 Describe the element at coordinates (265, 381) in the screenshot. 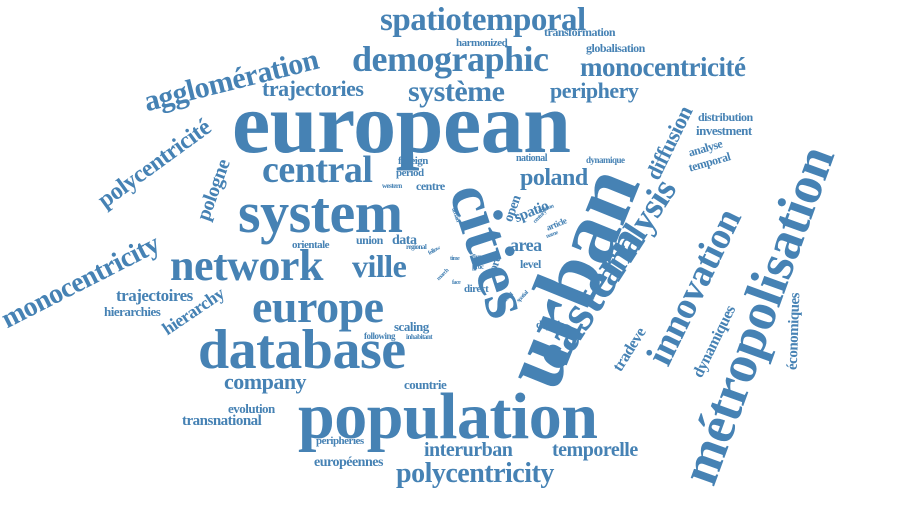

I see `word-company: company` at that location.